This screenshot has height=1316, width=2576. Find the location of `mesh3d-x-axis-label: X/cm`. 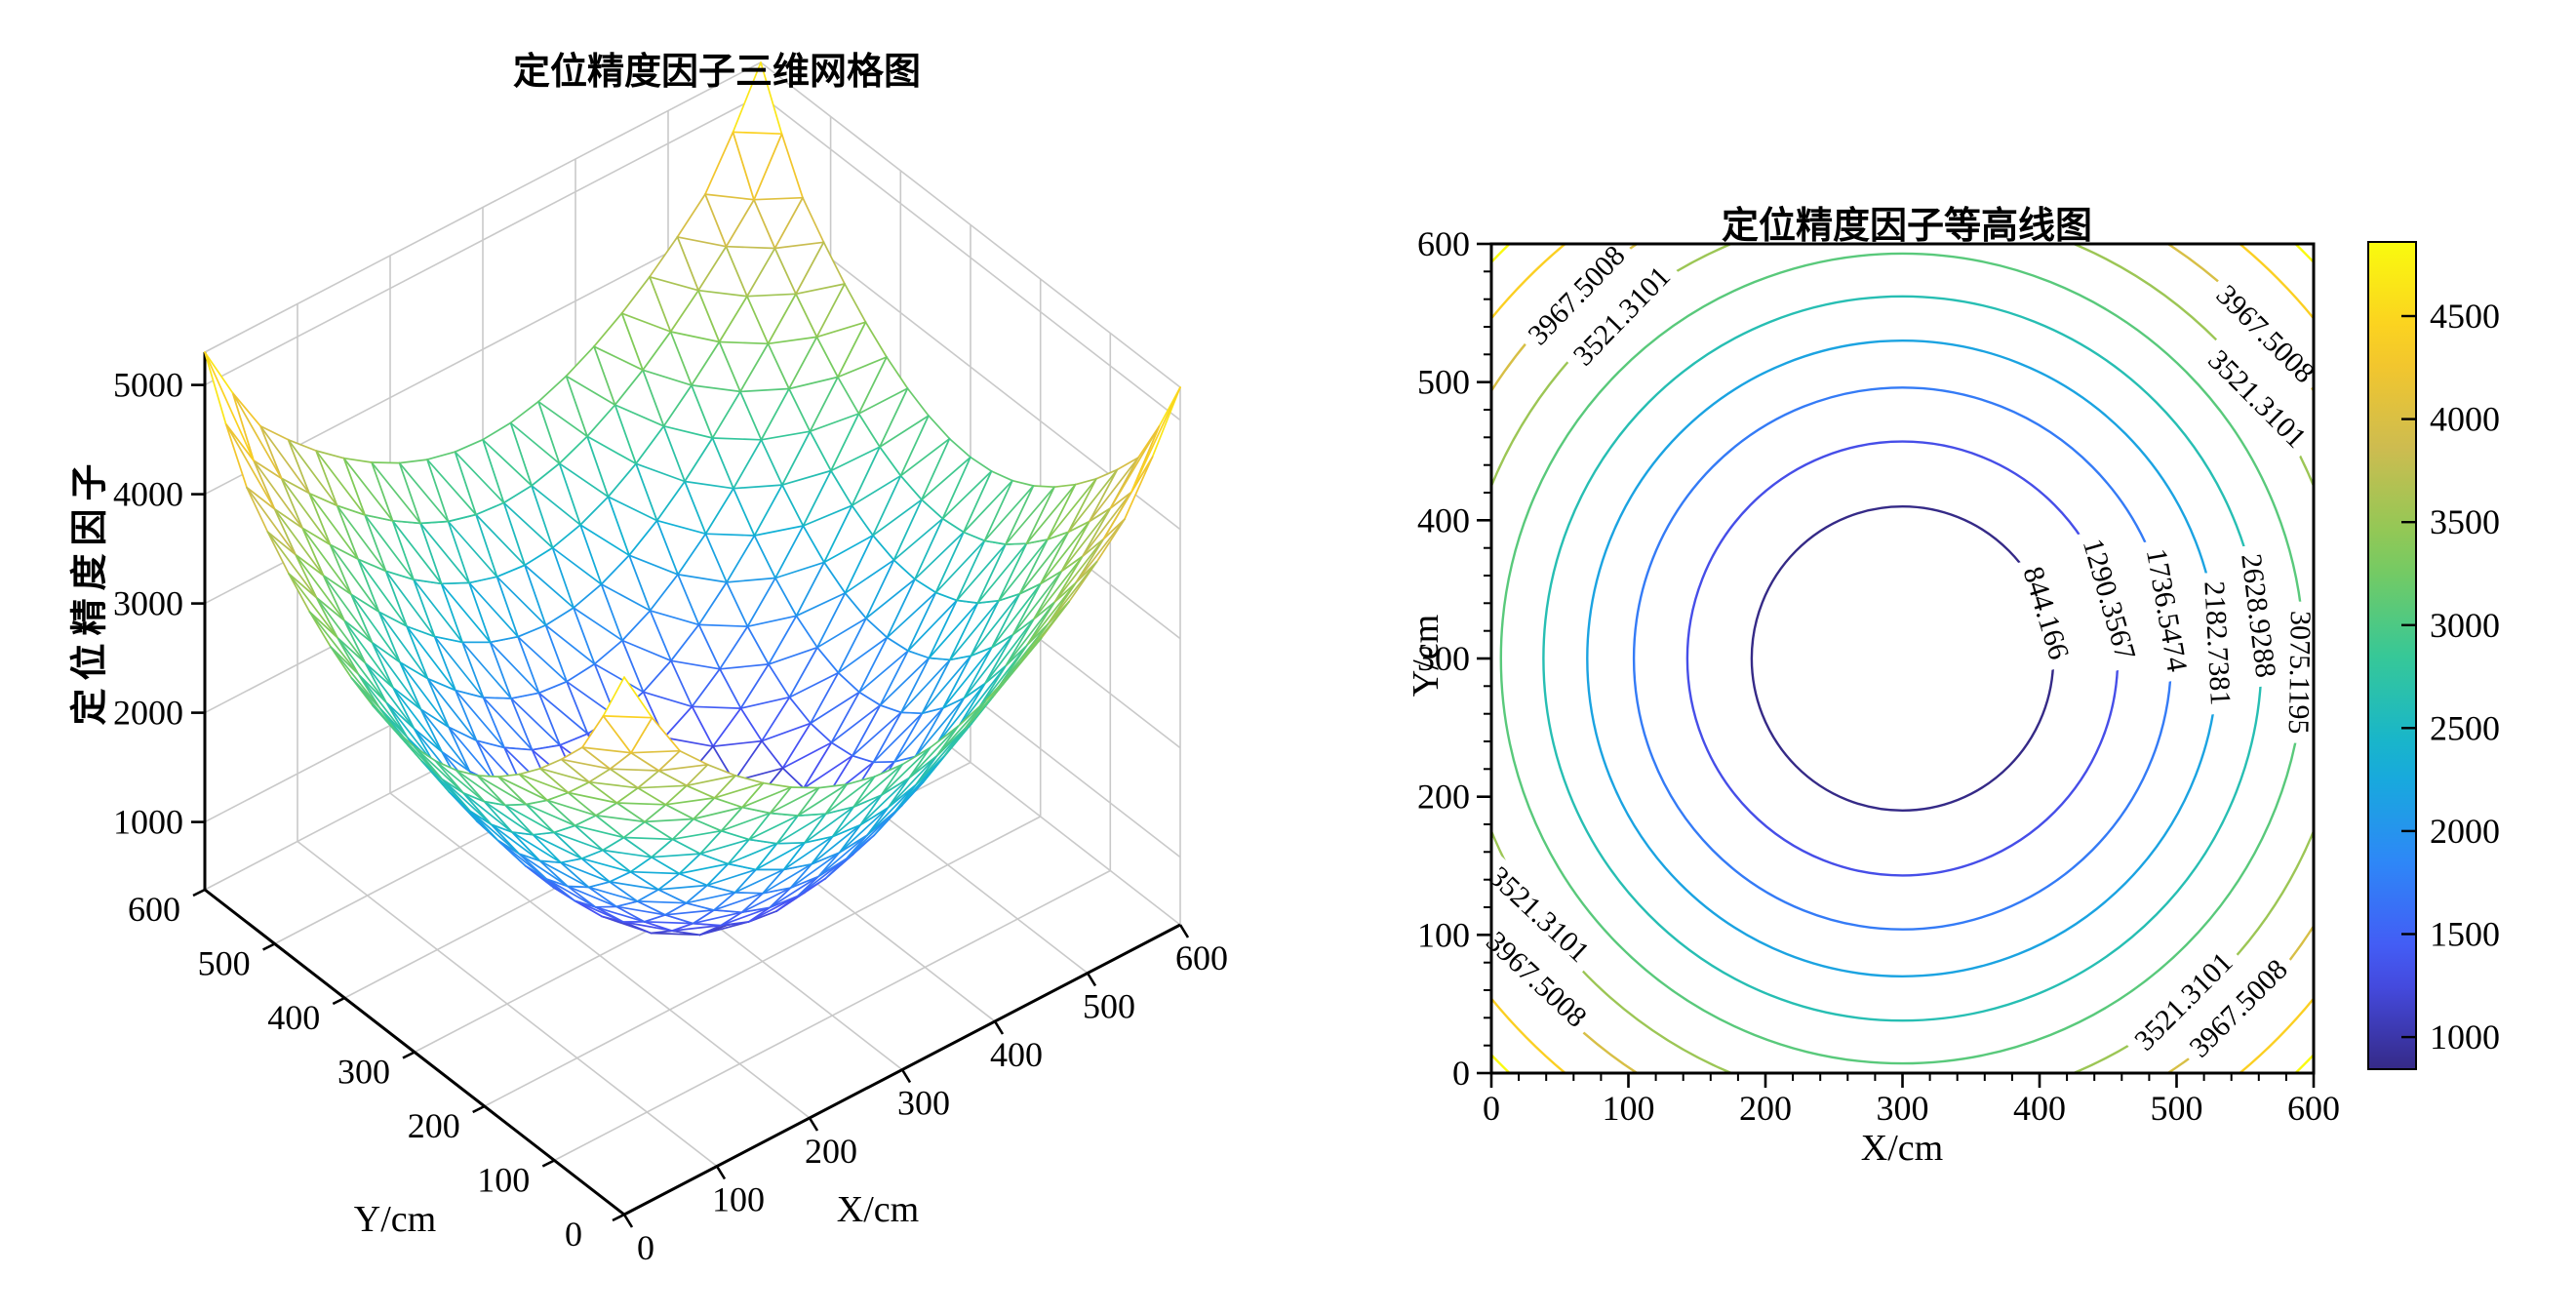

mesh3d-x-axis-label: X/cm is located at coordinates (878, 1209).